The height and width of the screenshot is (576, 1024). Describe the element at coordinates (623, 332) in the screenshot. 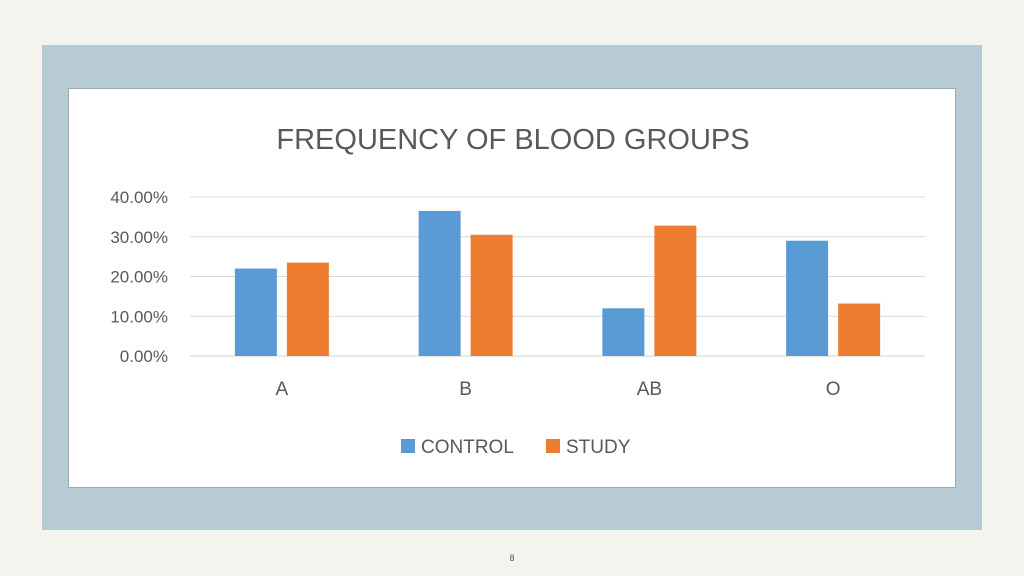

I see `bar-control-ab` at that location.